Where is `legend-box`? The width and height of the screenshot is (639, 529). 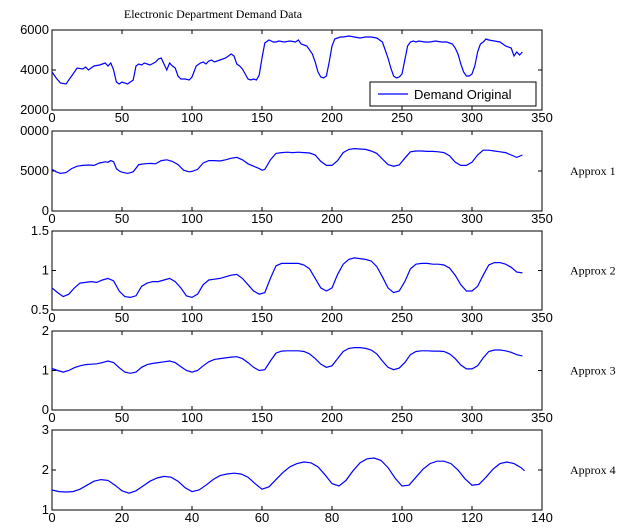 legend-box is located at coordinates (453, 94).